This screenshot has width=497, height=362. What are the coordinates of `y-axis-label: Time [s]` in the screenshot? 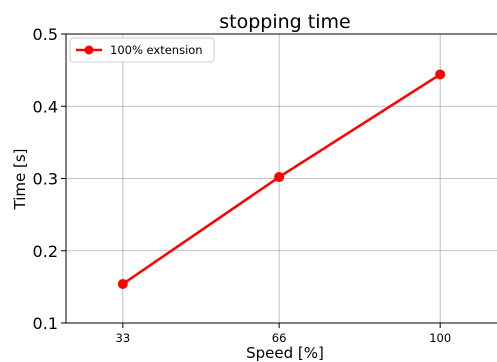 It's located at (20, 180).